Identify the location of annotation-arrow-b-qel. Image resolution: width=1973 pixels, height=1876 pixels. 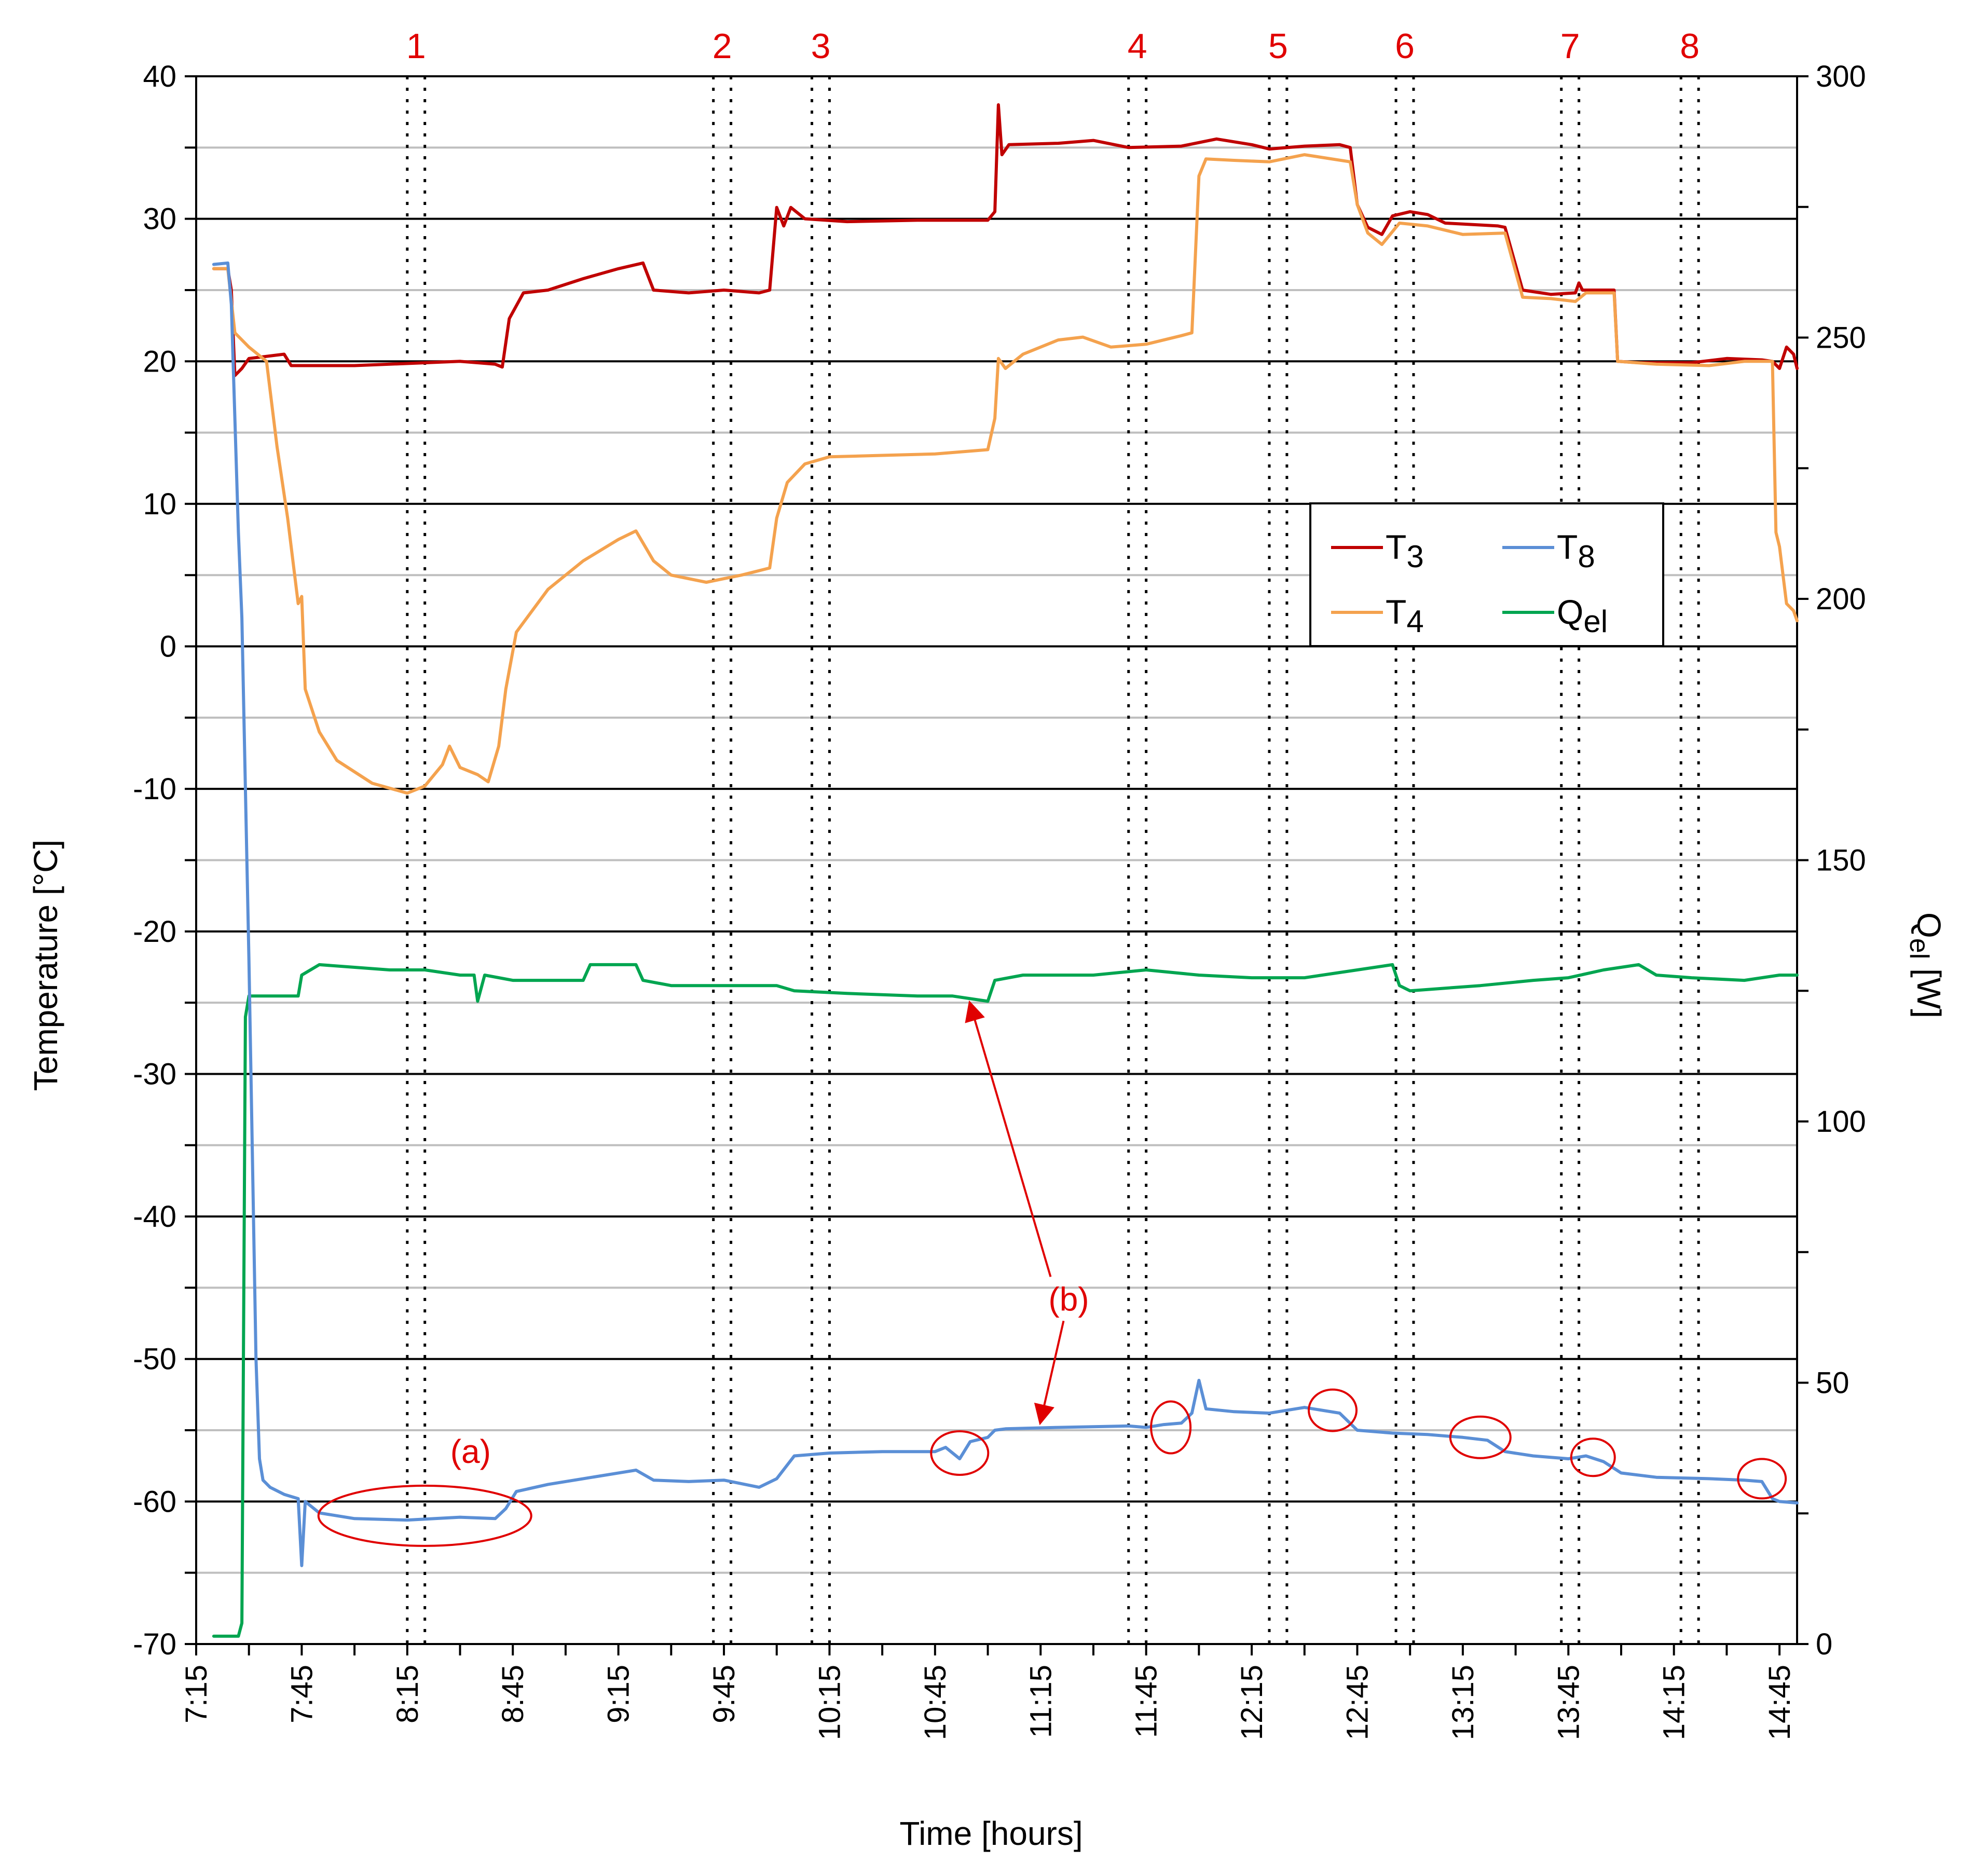
(1008, 1138).